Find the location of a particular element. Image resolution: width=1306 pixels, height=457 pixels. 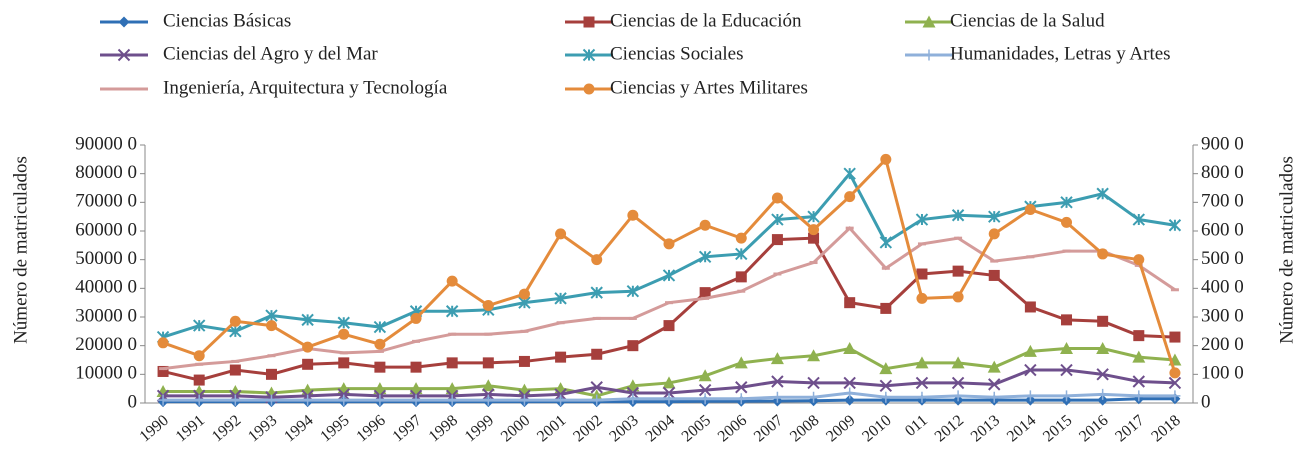

x-tick-label: 2008 is located at coordinates (804, 429).